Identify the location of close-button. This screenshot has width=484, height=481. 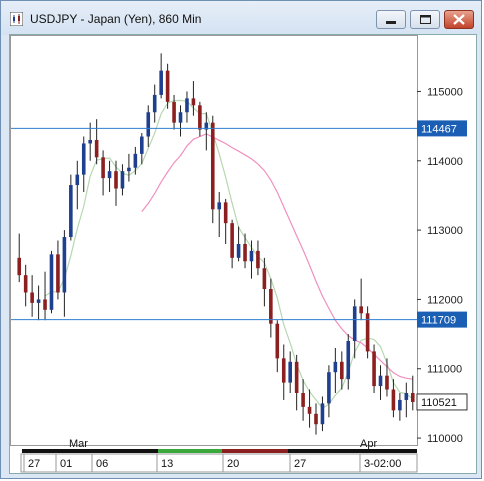
(459, 19).